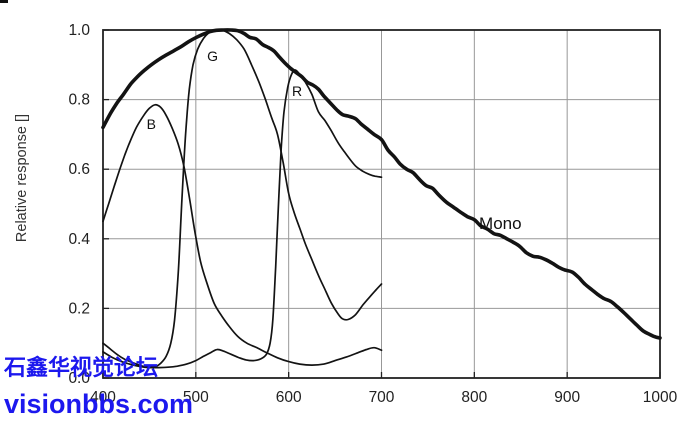 The width and height of the screenshot is (690, 428). Describe the element at coordinates (79, 239) in the screenshot. I see `y-tick-label: 0.4` at that location.